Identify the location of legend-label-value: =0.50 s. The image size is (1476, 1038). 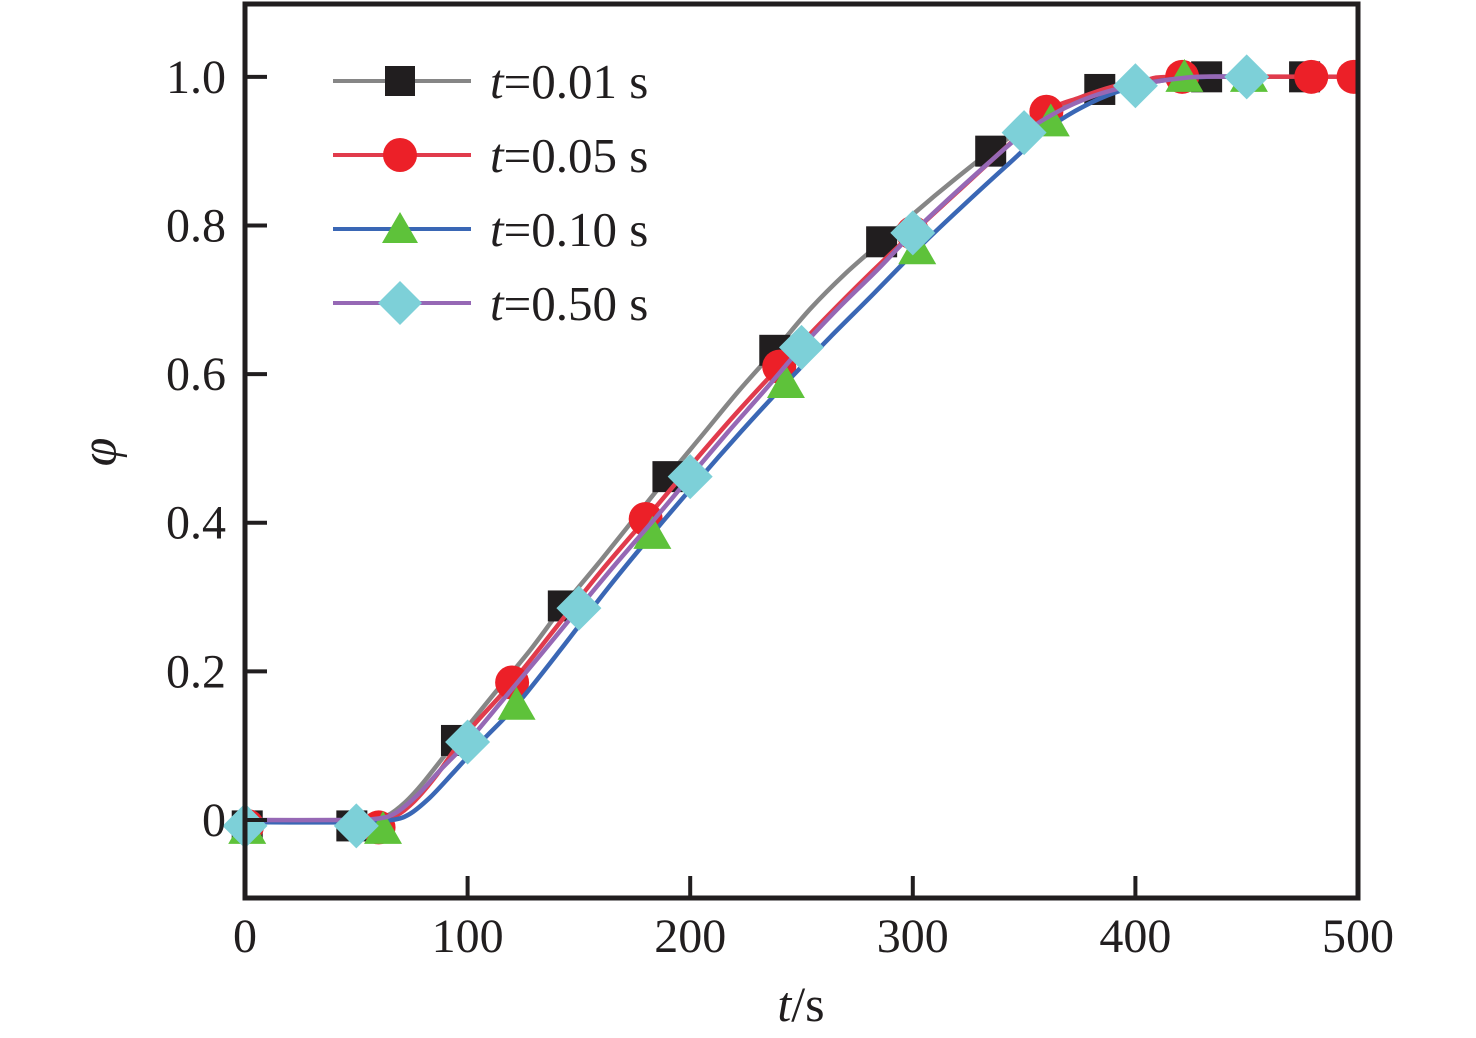
(576, 303).